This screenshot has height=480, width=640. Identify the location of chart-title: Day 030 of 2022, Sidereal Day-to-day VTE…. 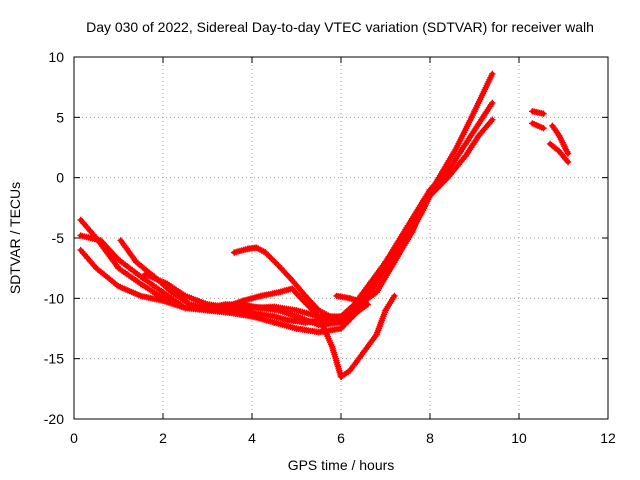
(340, 27).